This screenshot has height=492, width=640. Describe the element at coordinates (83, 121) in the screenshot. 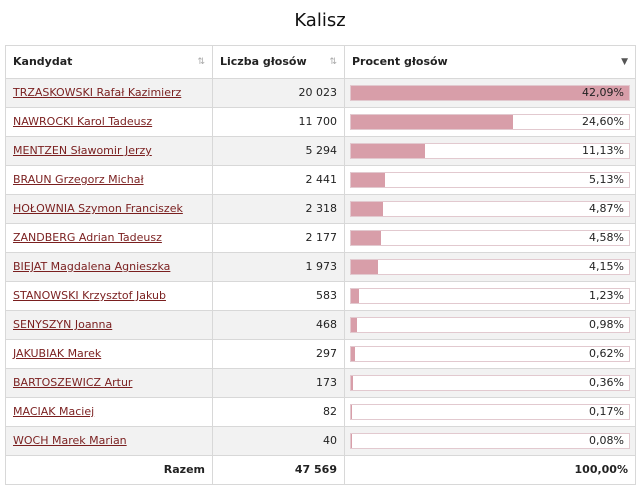

I see `candidate-link: NAWROCKI Karol Tadeusz` at that location.